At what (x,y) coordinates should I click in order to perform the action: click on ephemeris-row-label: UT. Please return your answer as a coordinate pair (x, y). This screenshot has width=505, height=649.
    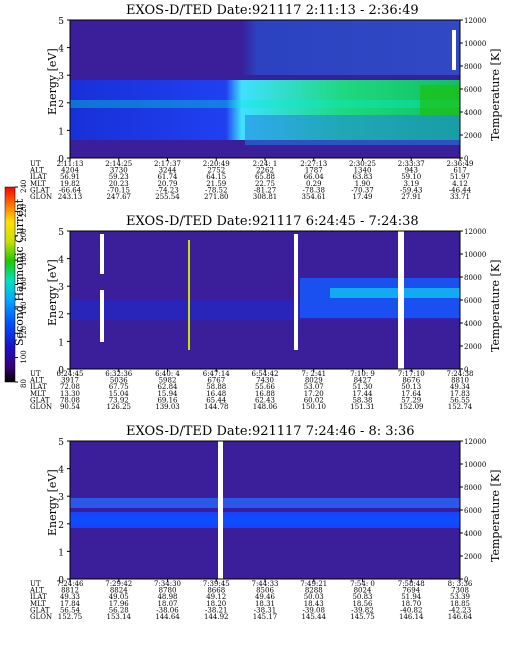
    Looking at the image, I should click on (35, 164).